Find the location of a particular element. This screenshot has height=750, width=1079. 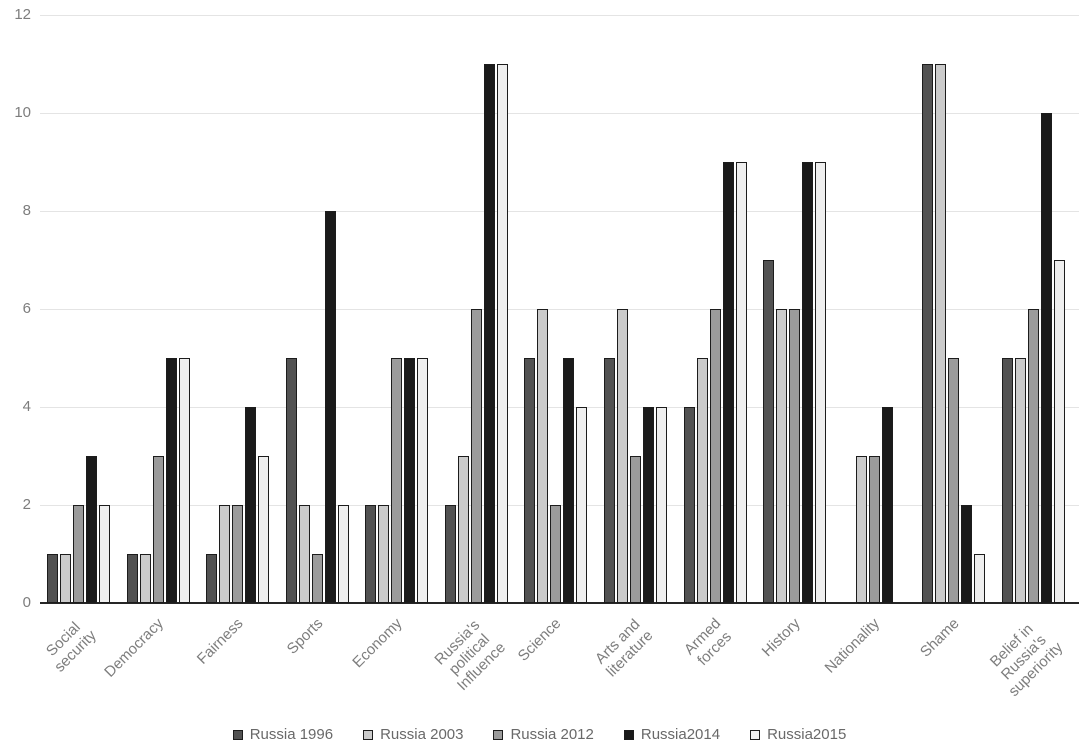

x-label-slot: Shame is located at coordinates (951, 661).